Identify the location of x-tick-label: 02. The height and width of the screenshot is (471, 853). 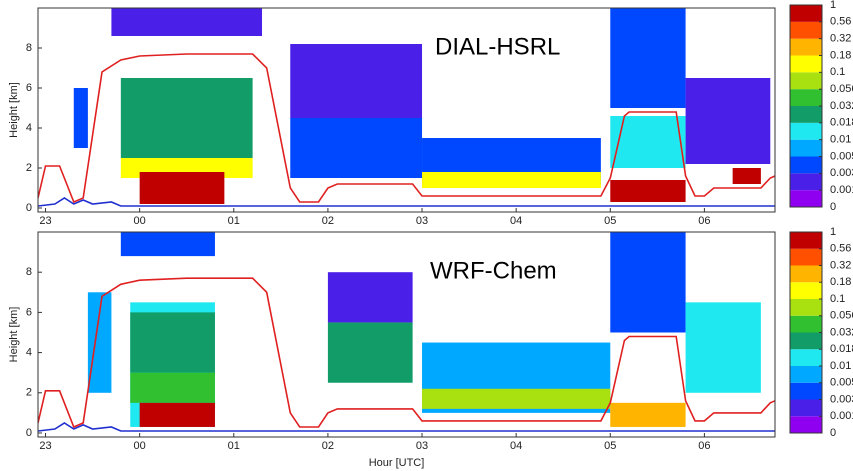
(328, 446).